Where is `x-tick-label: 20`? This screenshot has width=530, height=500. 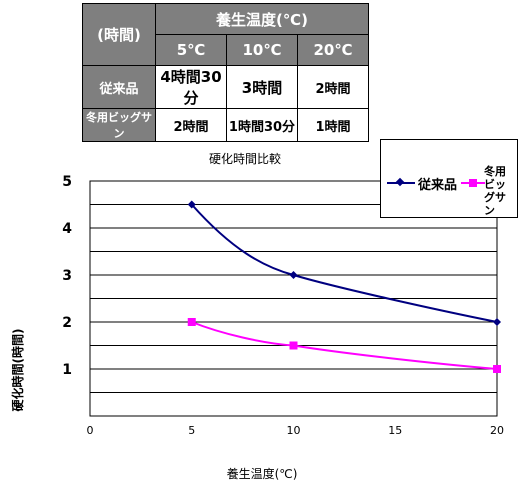 x-tick-label: 20 is located at coordinates (497, 430).